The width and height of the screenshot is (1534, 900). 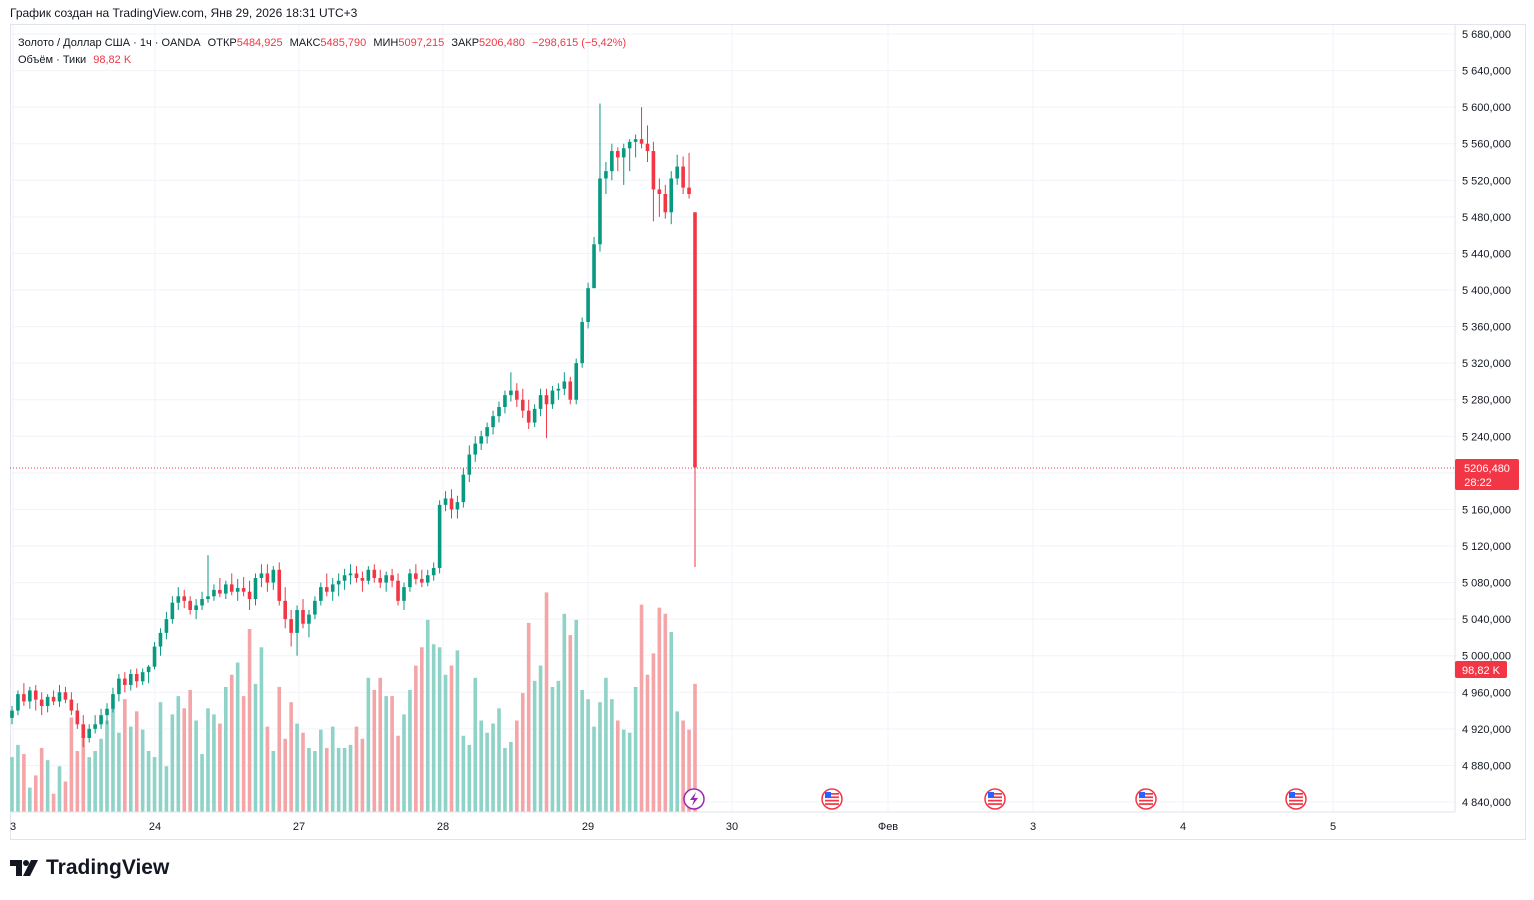 What do you see at coordinates (1333, 827) in the screenshot?
I see `x-tick-label: 5` at bounding box center [1333, 827].